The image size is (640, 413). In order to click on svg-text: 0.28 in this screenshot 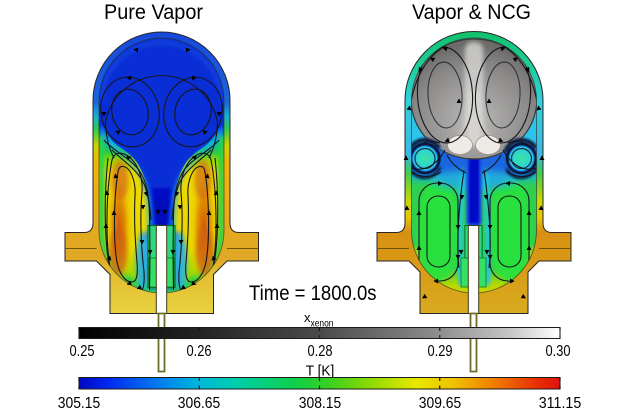, I will do `click(320, 351)`.